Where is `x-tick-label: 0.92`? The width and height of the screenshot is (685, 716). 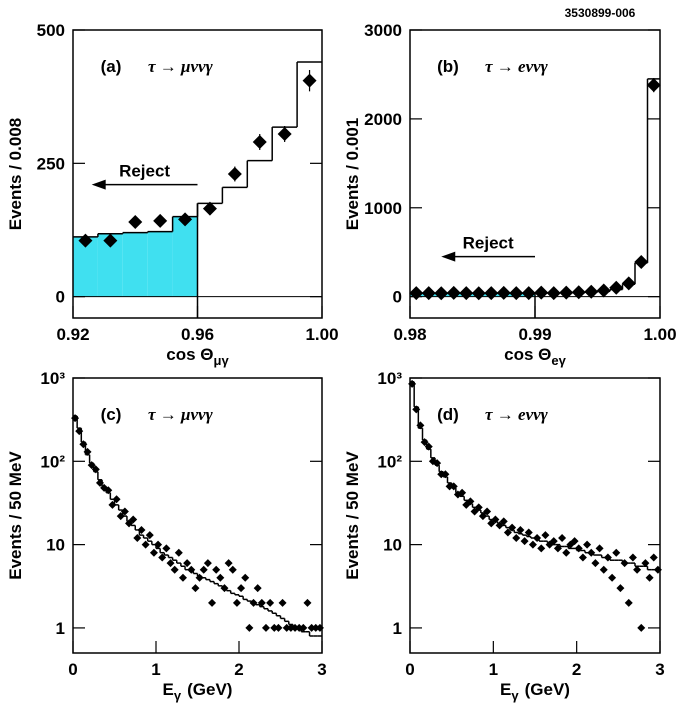 x-tick-label: 0.92 is located at coordinates (72, 334).